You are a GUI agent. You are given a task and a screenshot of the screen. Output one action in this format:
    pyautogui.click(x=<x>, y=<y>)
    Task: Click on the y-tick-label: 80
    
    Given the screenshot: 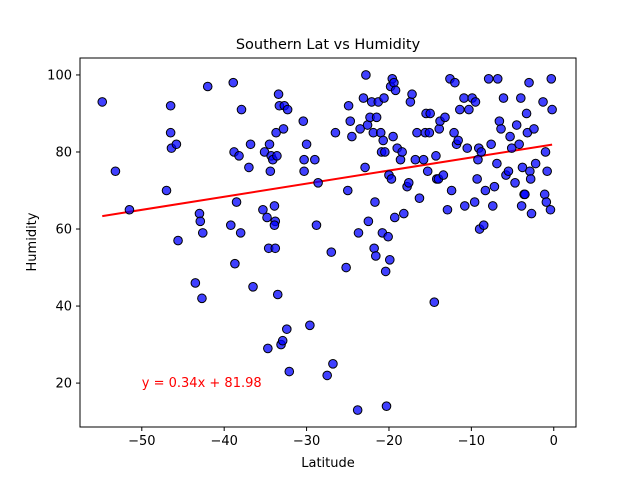 What is the action you would take?
    pyautogui.click(x=63, y=152)
    